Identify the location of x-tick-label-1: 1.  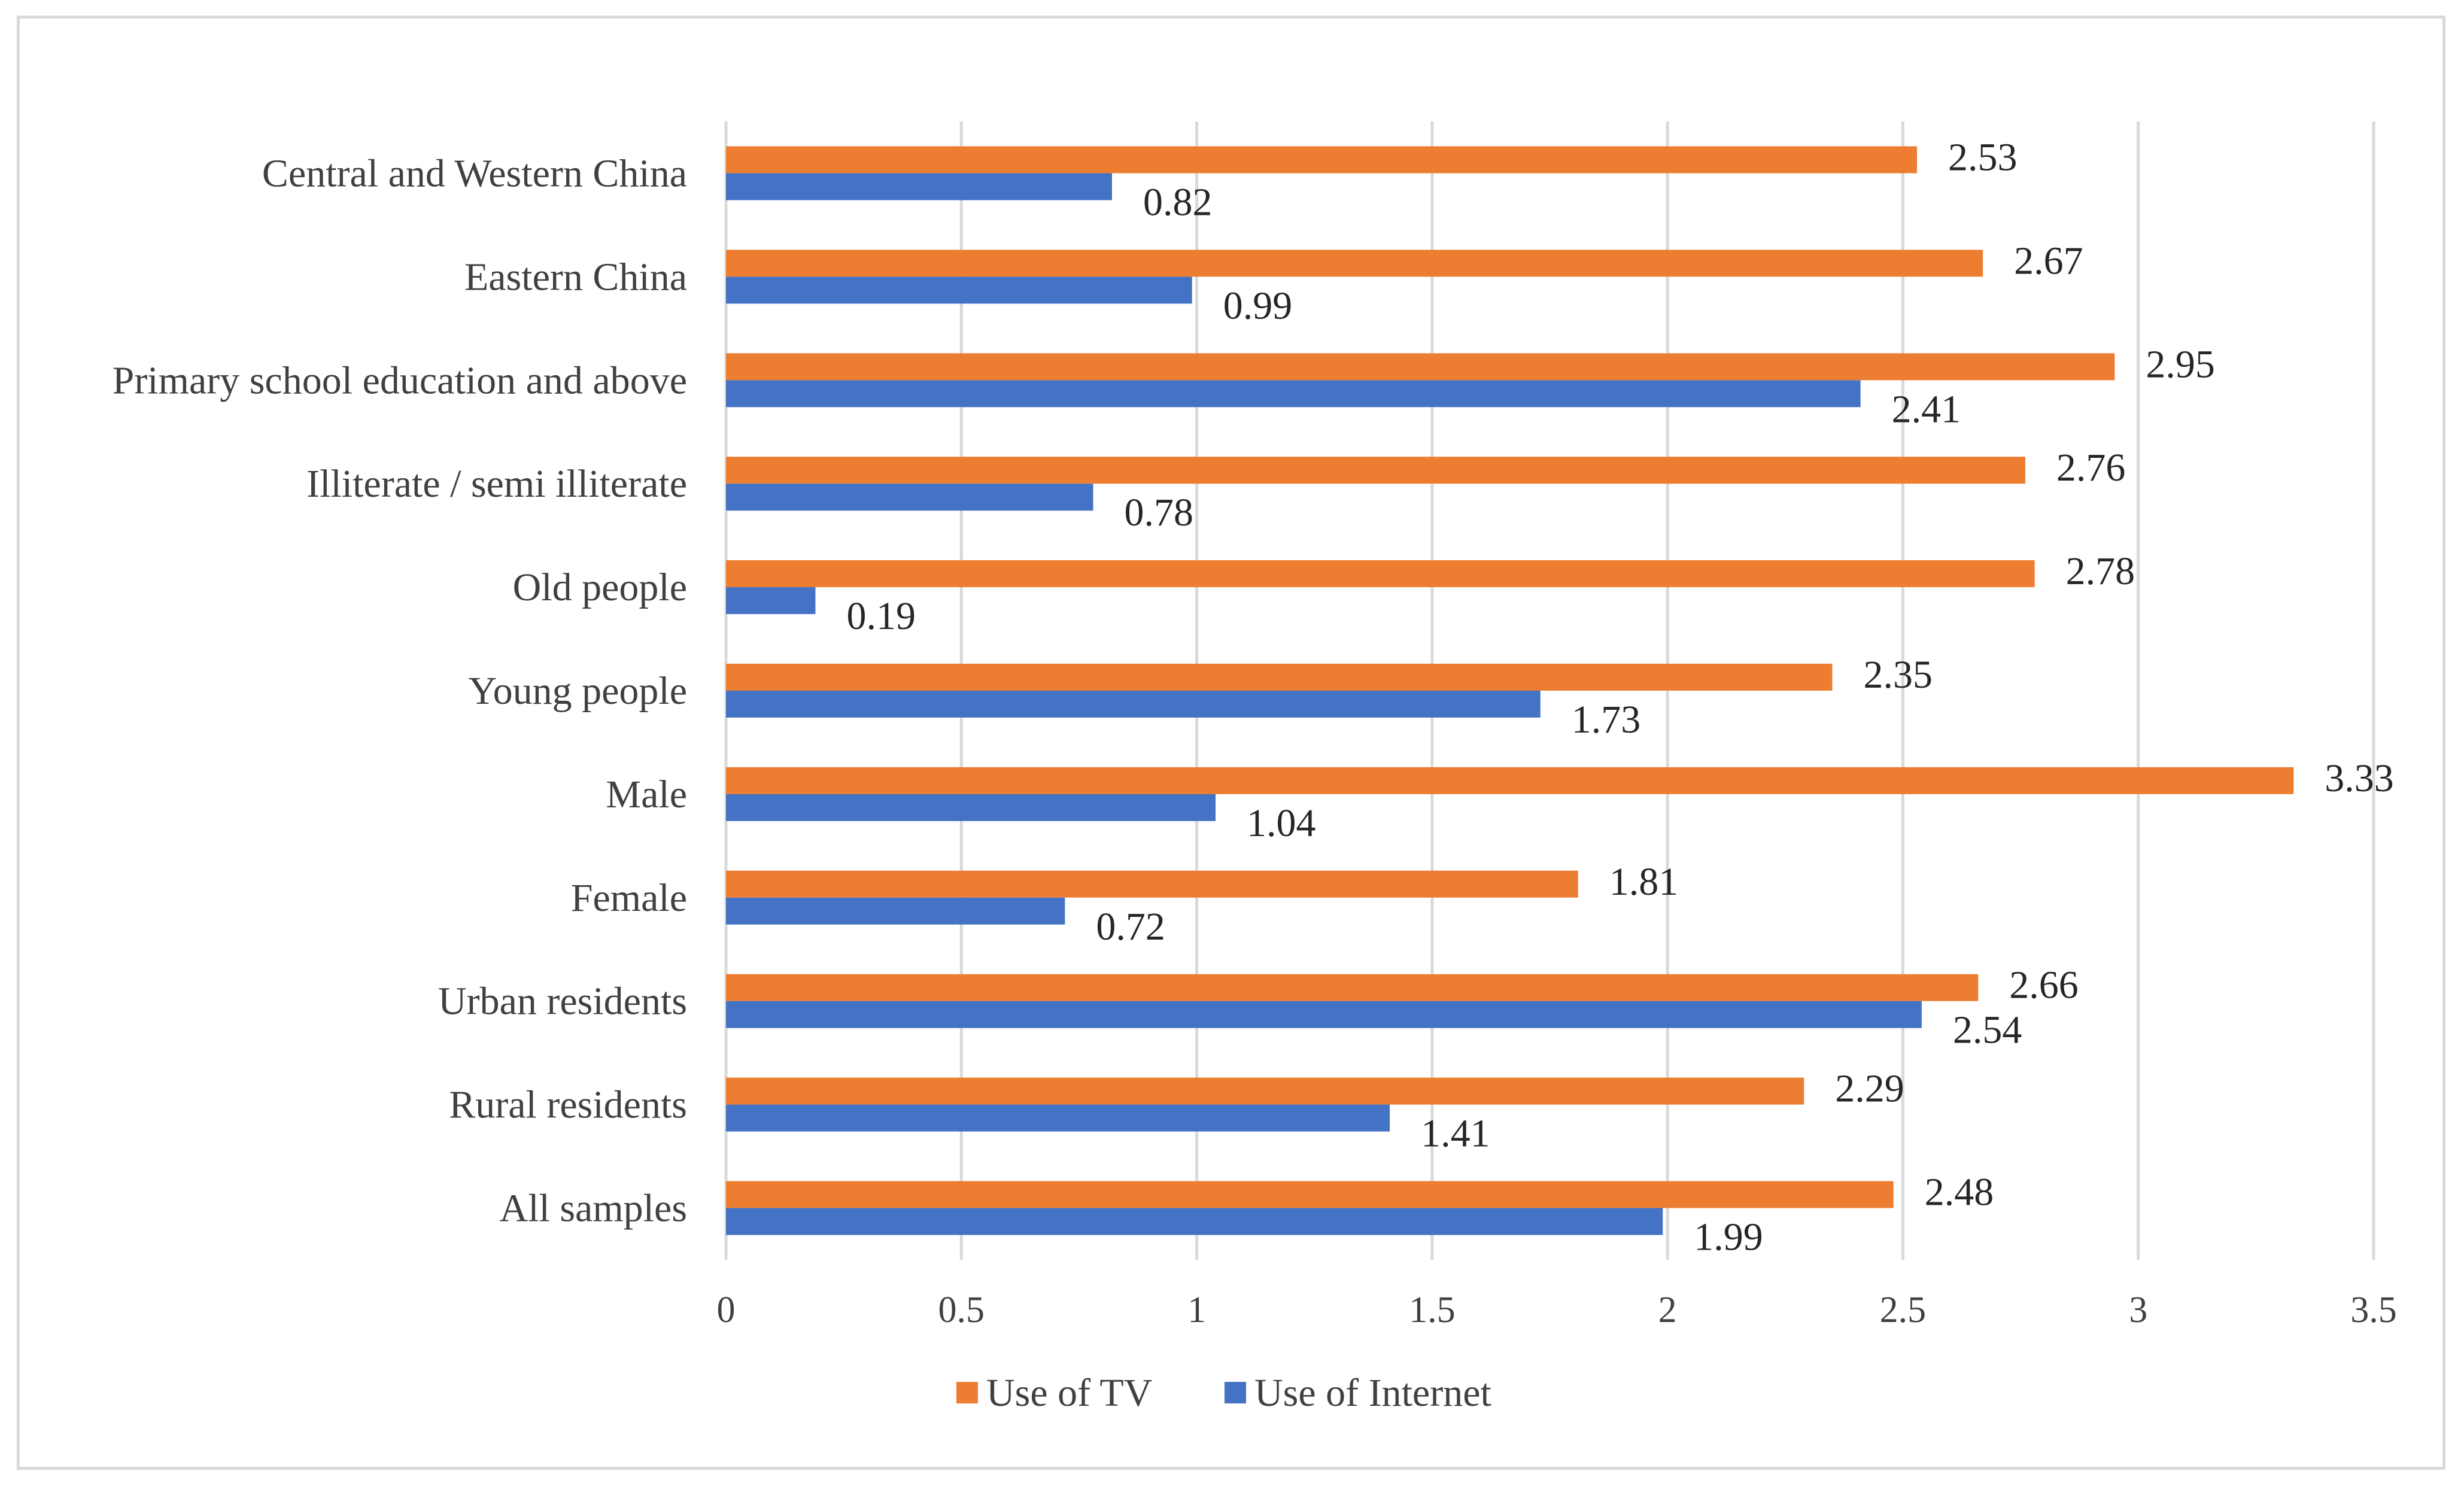
(1196, 1310).